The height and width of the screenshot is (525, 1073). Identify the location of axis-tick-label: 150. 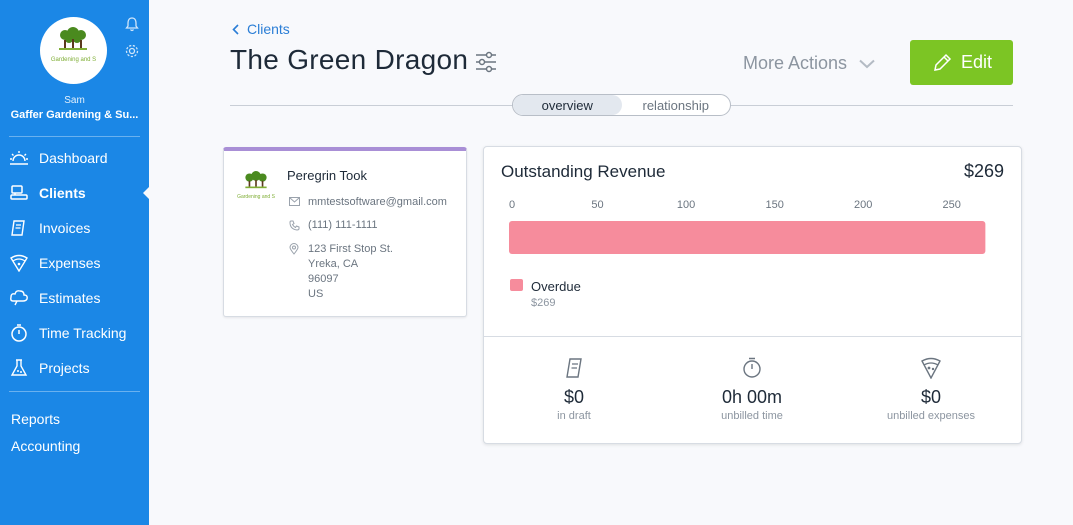
(774, 205).